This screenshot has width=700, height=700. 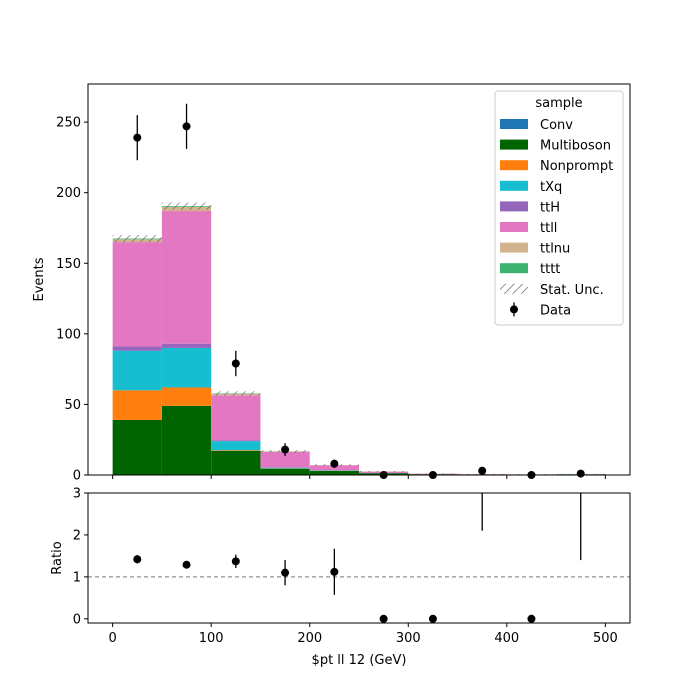 I want to click on ratio-xtick-label-0: 0, so click(x=112, y=638).